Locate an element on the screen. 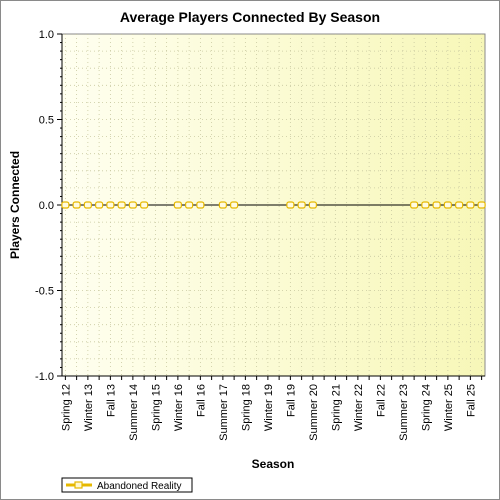 This screenshot has width=500, height=500. x-tick-label: Fall 19 is located at coordinates (291, 400).